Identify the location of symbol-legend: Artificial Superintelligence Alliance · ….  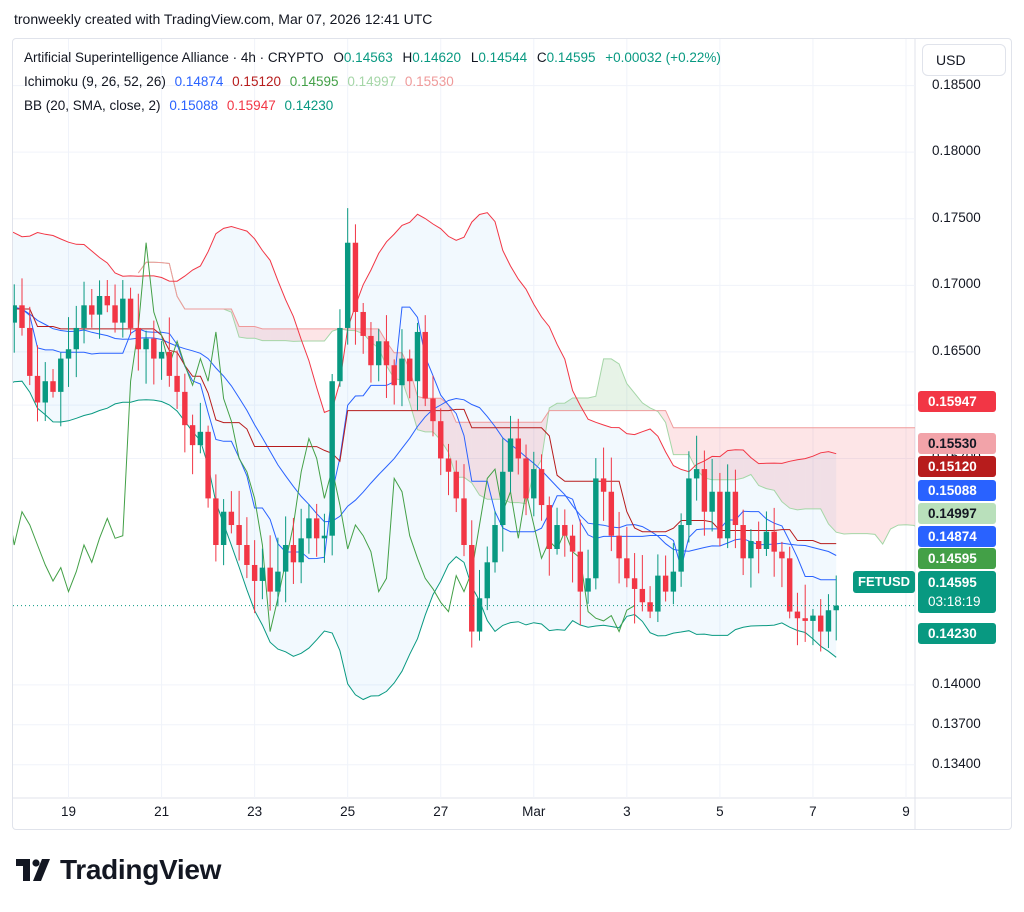
(372, 57).